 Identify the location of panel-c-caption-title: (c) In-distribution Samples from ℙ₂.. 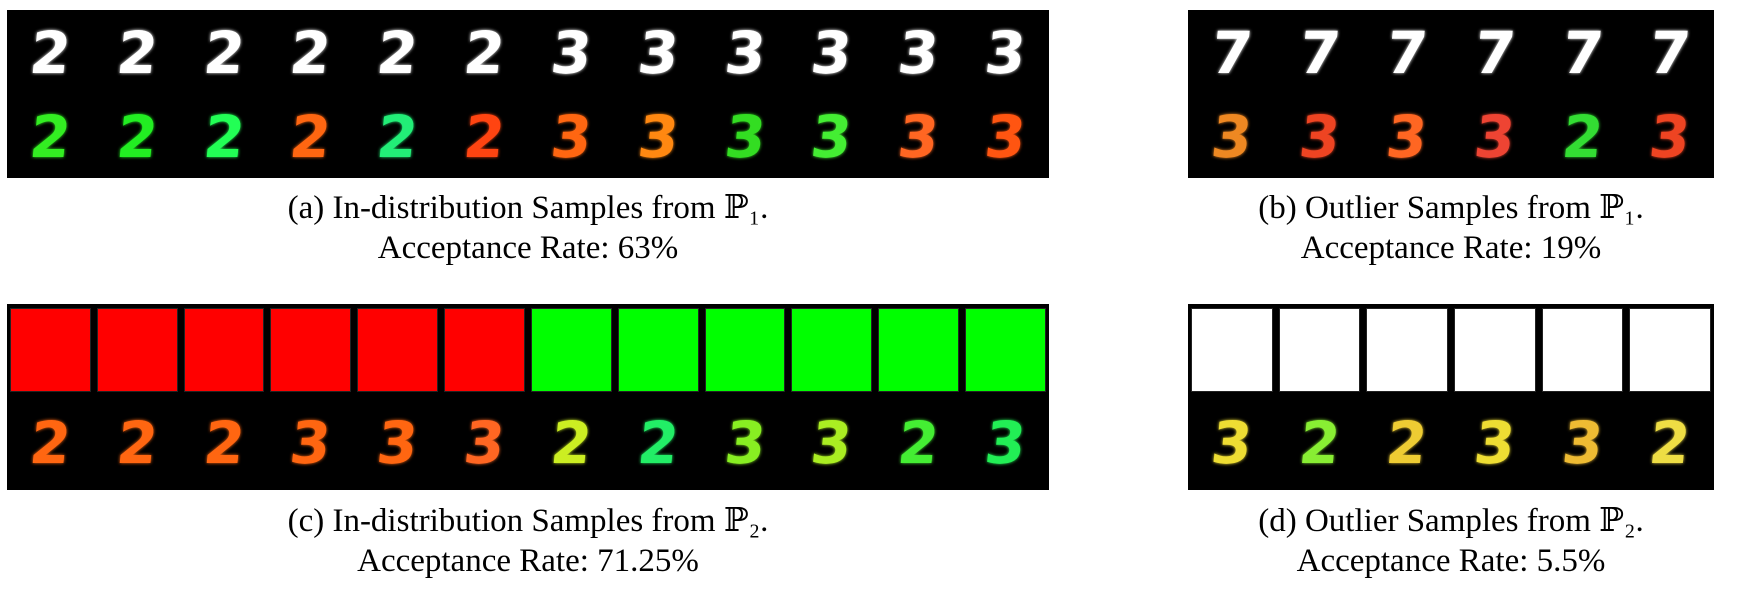
(528, 521).